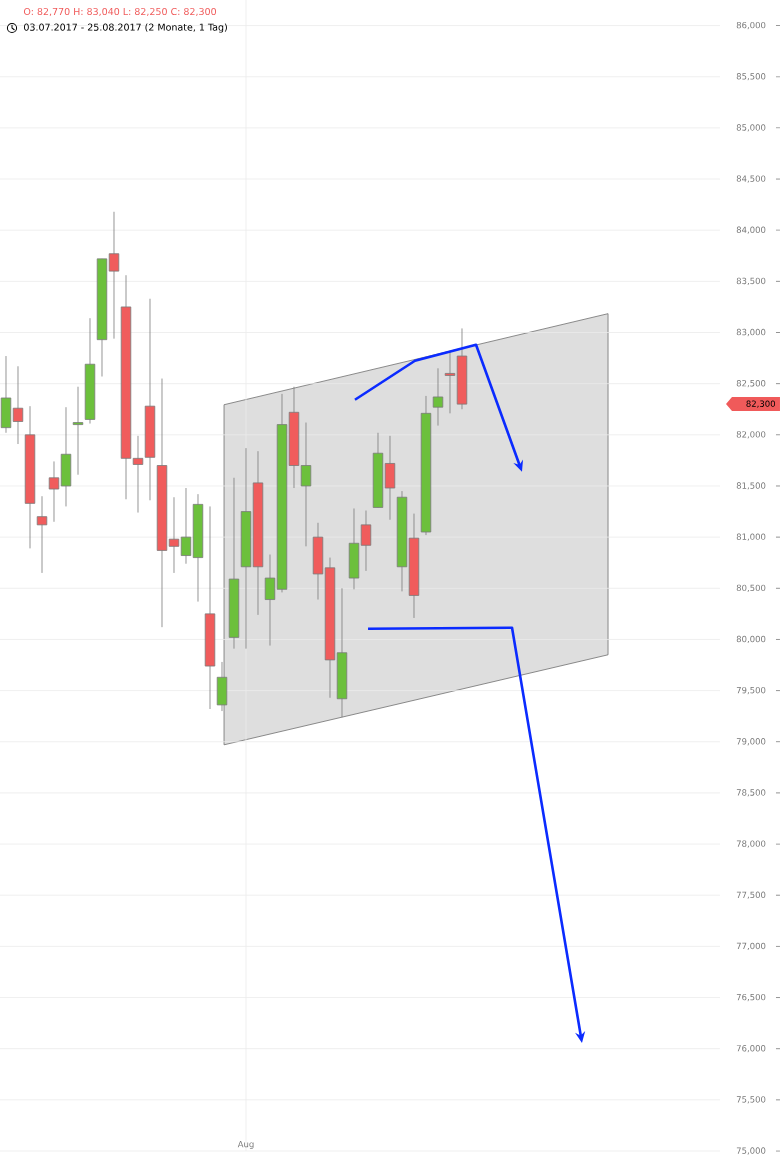 This screenshot has height=1162, width=780. I want to click on y-tick-label: 76,000, so click(751, 1049).